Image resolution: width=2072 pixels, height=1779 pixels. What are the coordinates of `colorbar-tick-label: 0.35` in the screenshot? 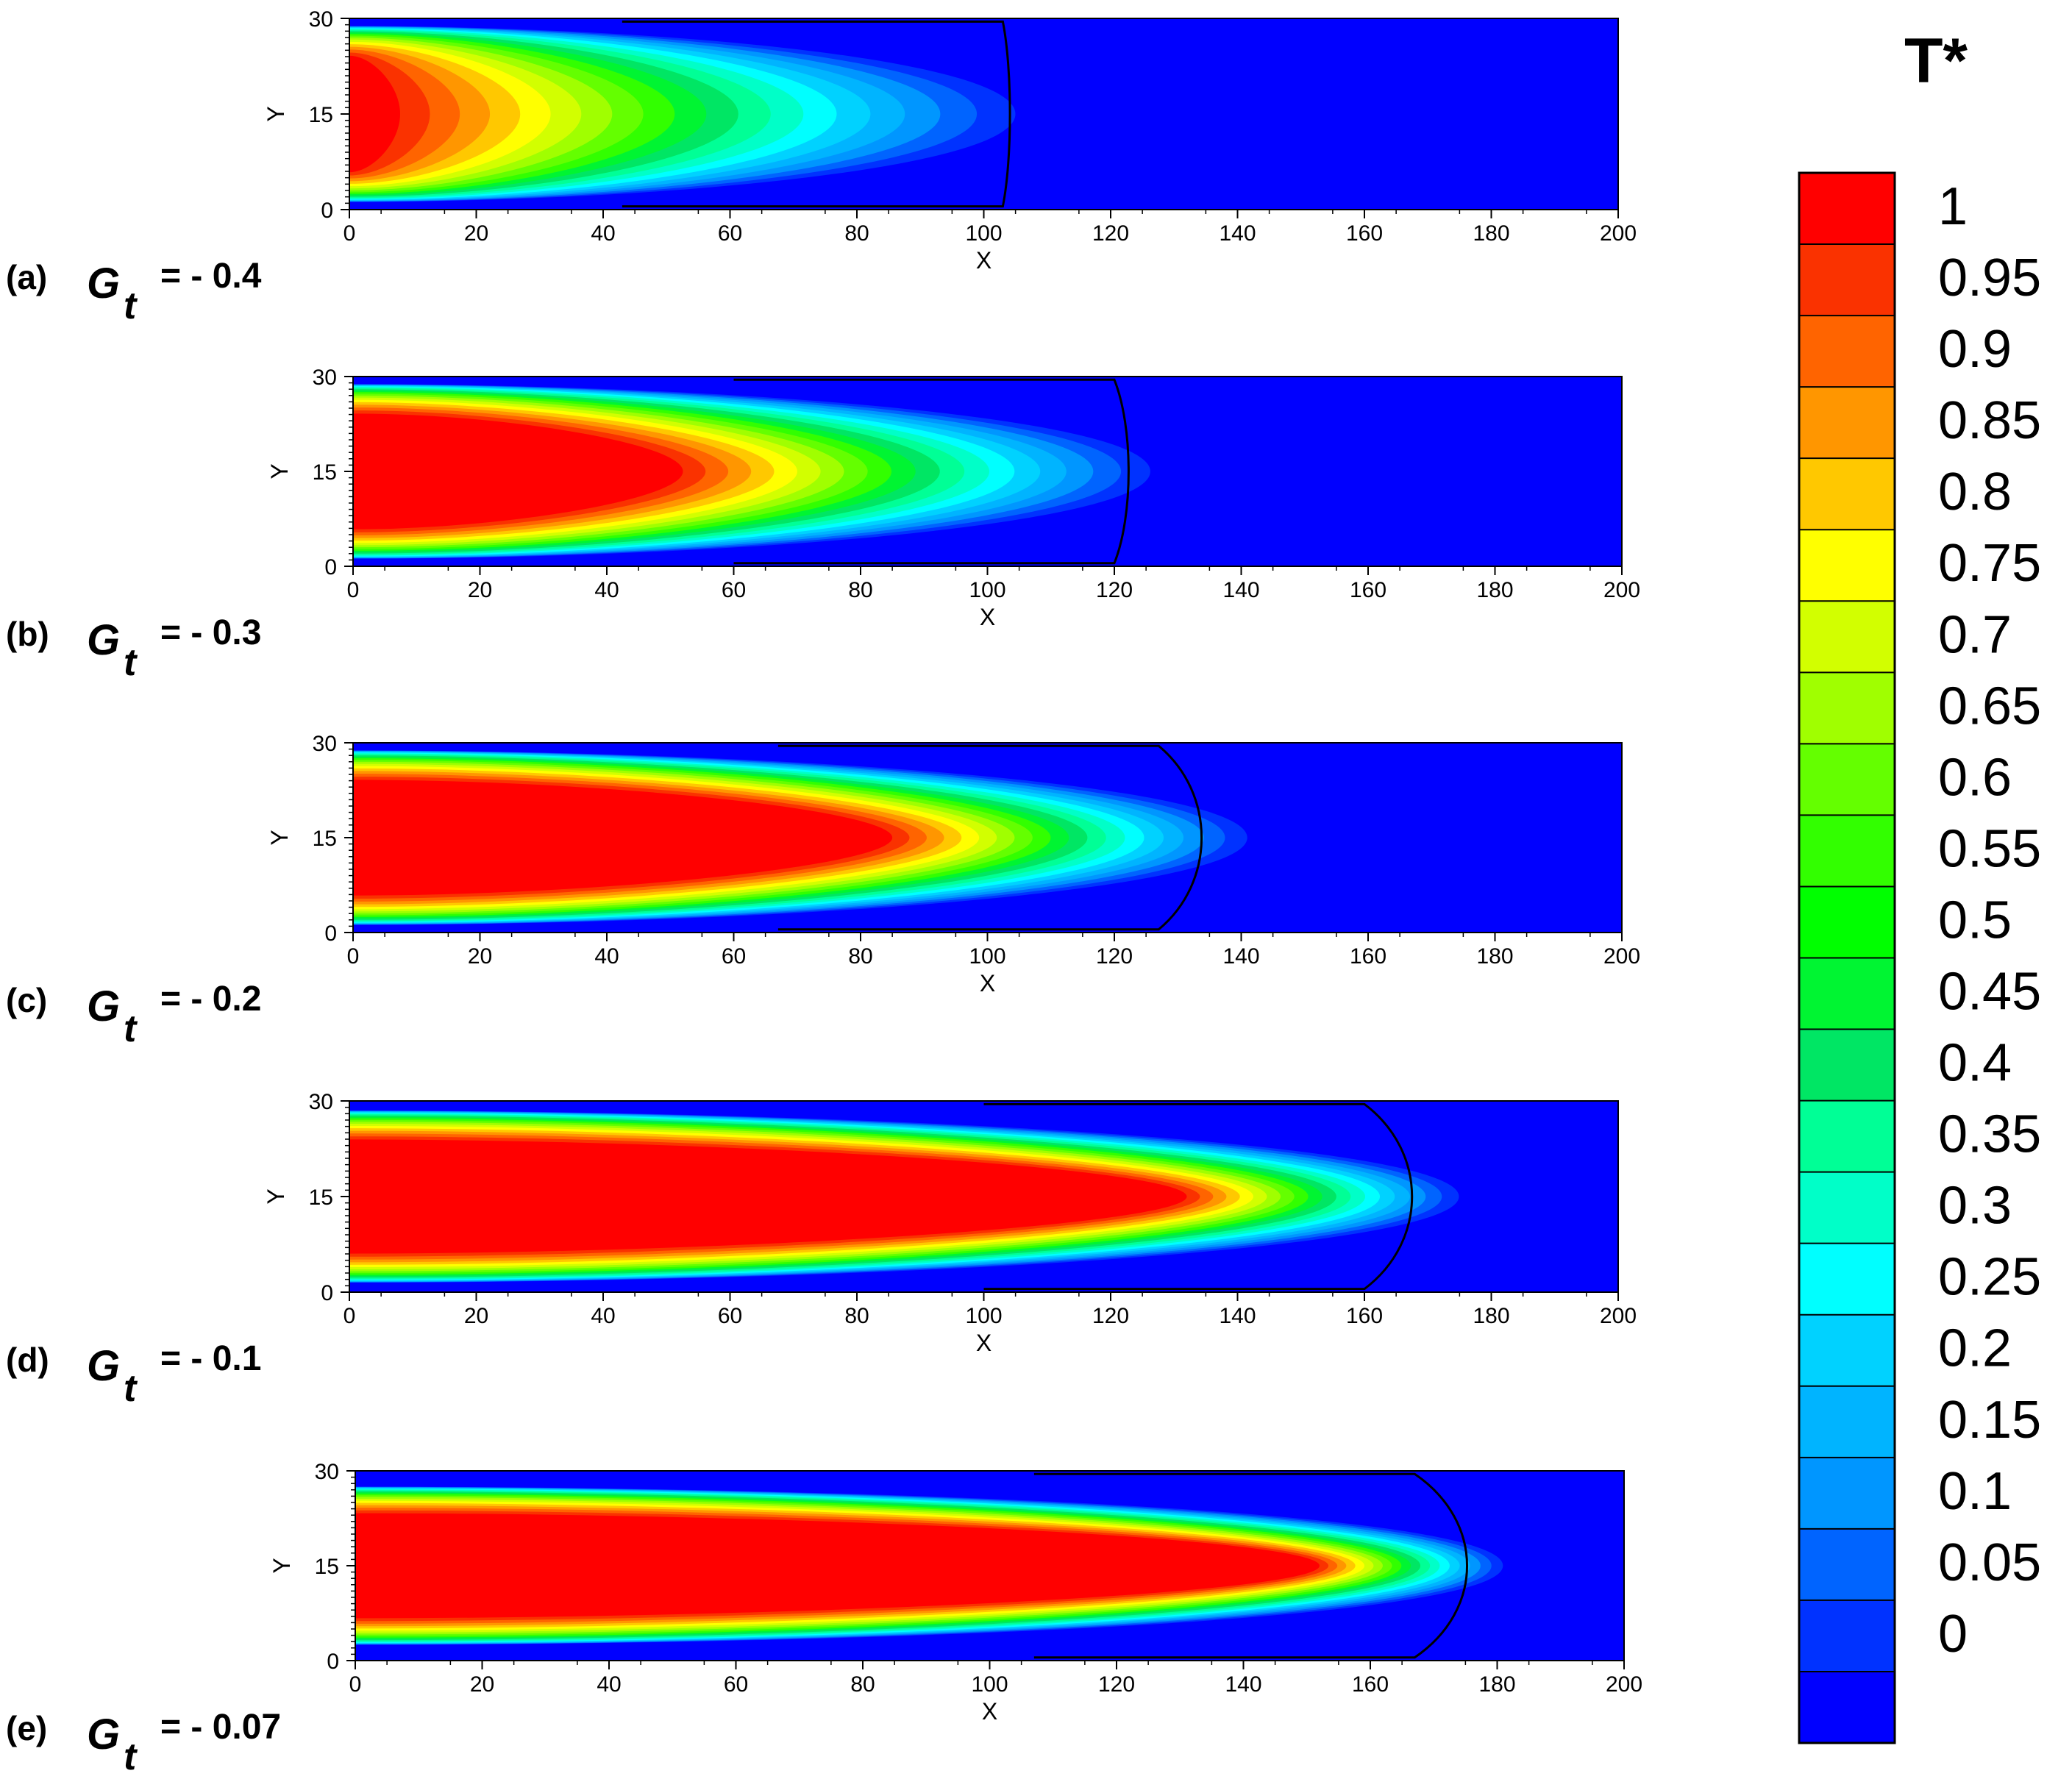 It's located at (1989, 1134).